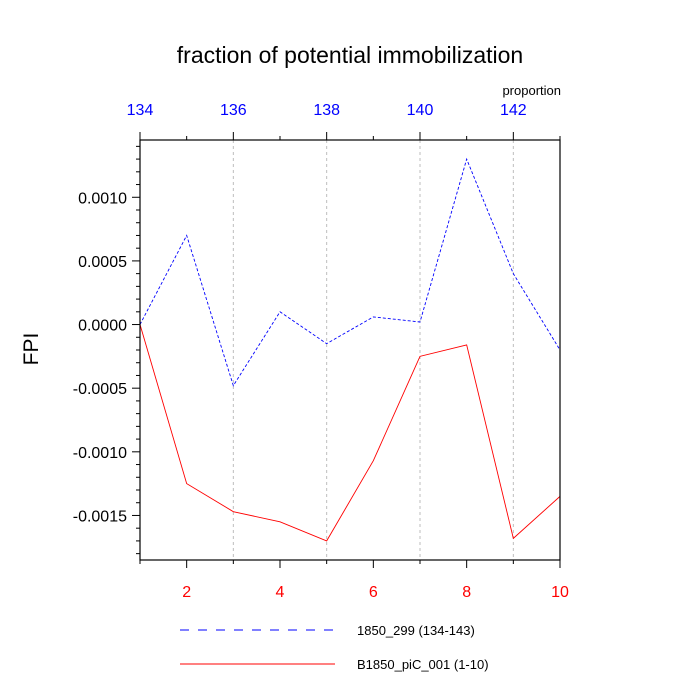 The image size is (700, 700). What do you see at coordinates (466, 592) in the screenshot?
I see `x-bottom-tick-label: 8` at bounding box center [466, 592].